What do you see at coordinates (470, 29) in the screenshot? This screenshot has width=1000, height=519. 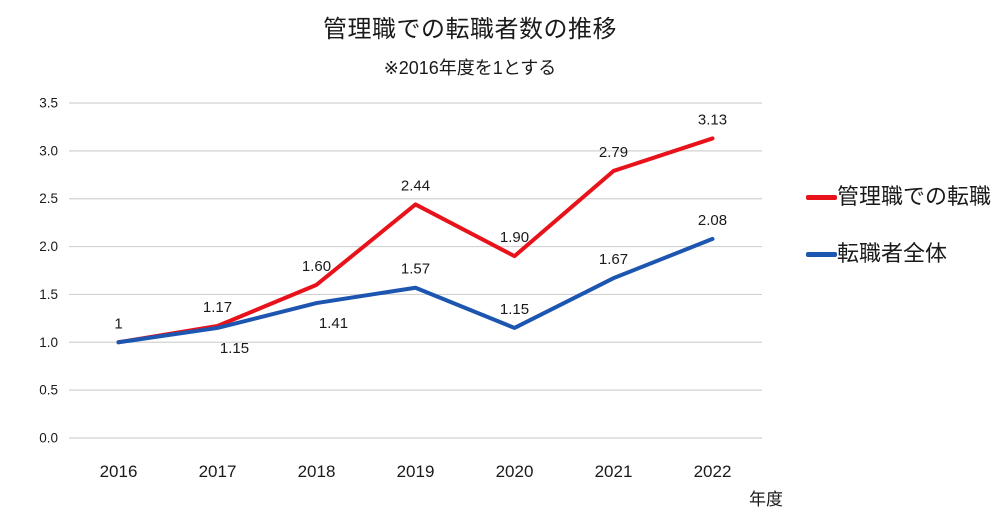 I see `chart-title: 管理職での転職者数の推移` at bounding box center [470, 29].